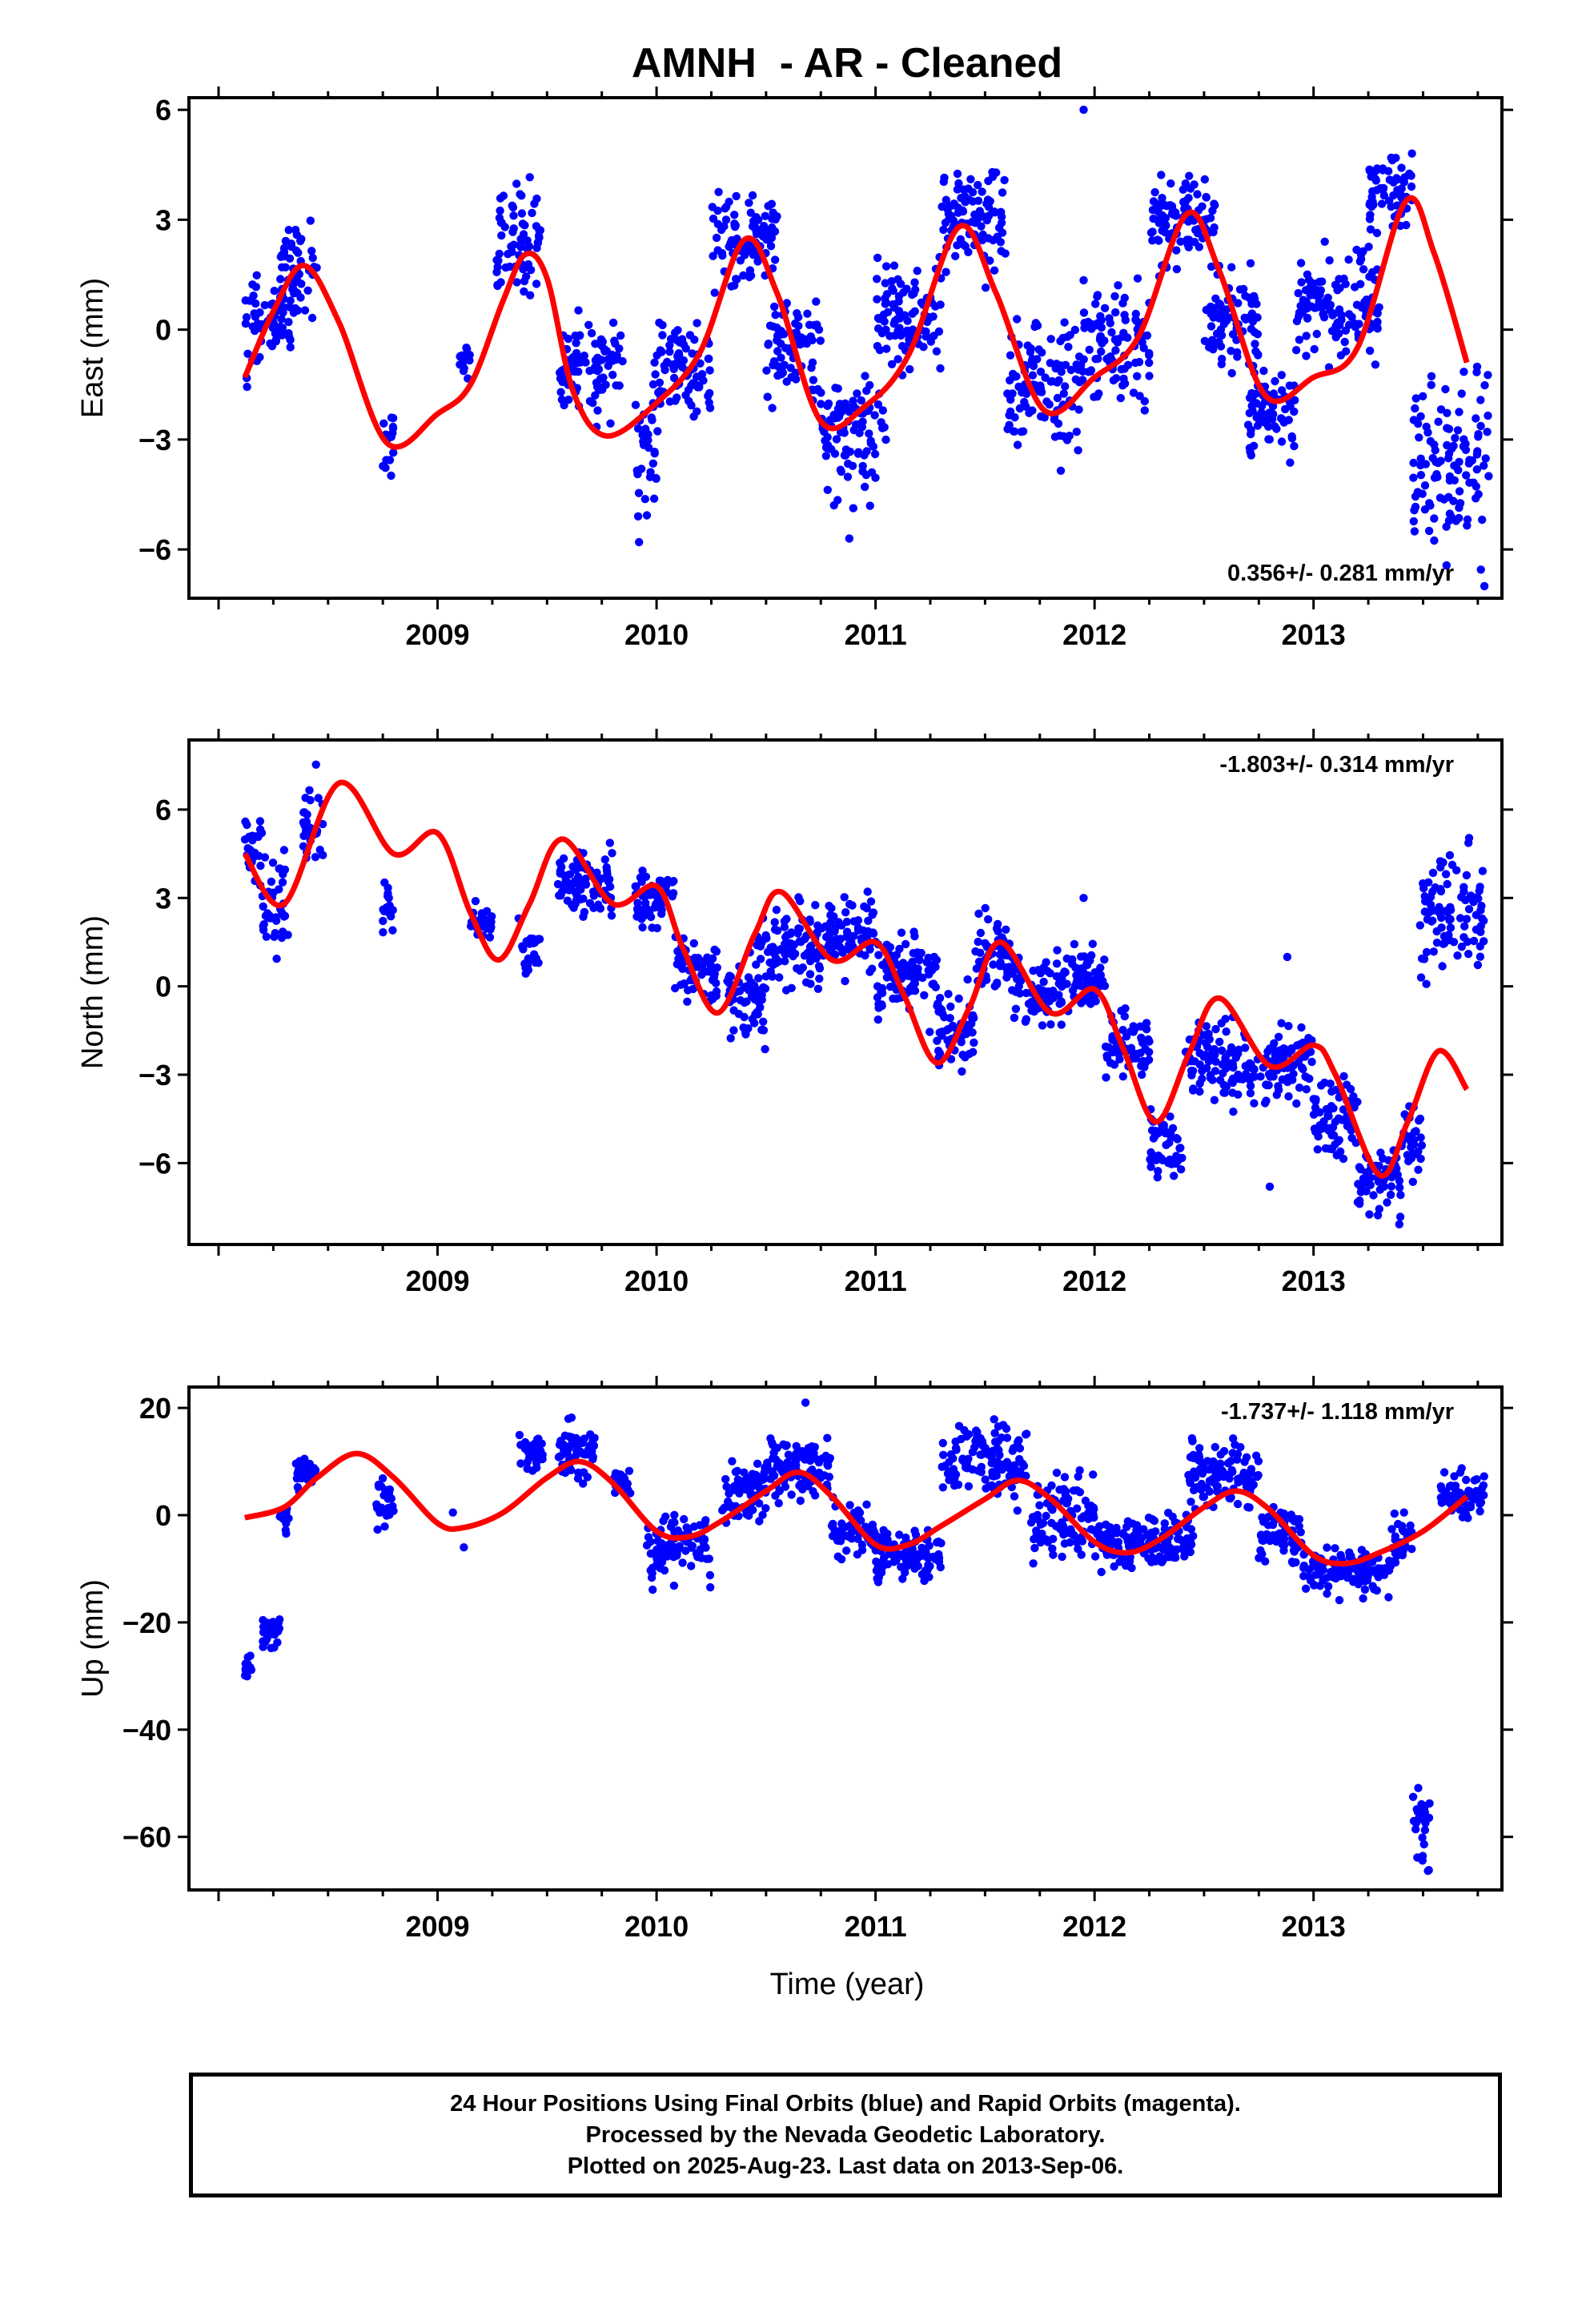 This screenshot has width=1582, height=2324. Describe the element at coordinates (163, 987) in the screenshot. I see `north-y-tick-label: 0` at that location.